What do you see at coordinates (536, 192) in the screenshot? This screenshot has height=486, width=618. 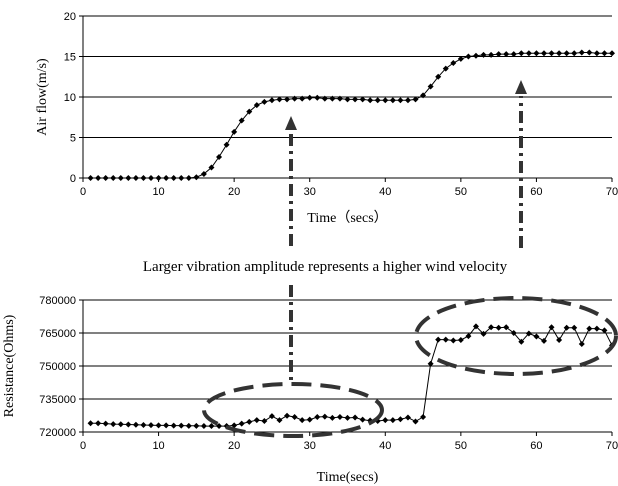 I see `x-tick-label: 60` at bounding box center [536, 192].